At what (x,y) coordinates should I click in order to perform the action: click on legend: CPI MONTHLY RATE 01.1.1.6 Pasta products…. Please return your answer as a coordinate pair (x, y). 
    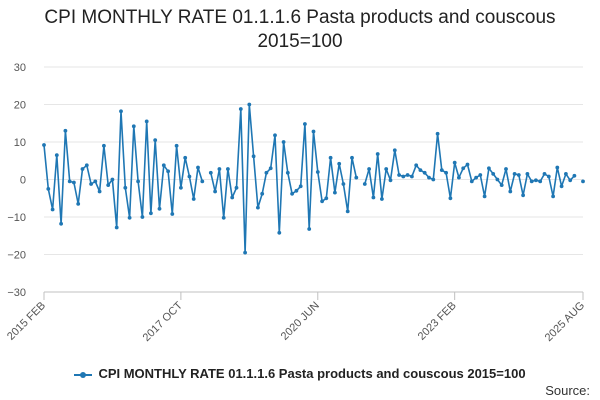
    Looking at the image, I should click on (300, 373).